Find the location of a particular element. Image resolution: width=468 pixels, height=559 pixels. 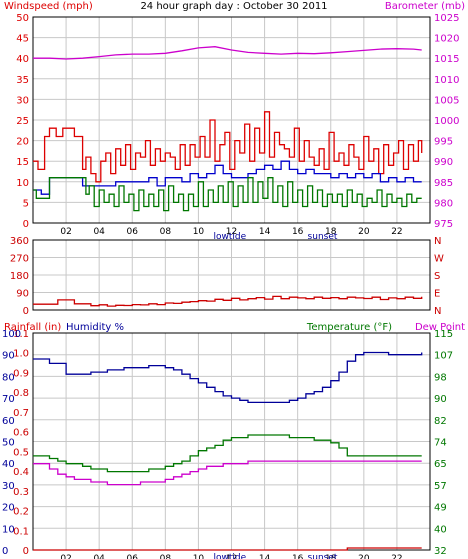

series-wind_direction is located at coordinates (228, 301).